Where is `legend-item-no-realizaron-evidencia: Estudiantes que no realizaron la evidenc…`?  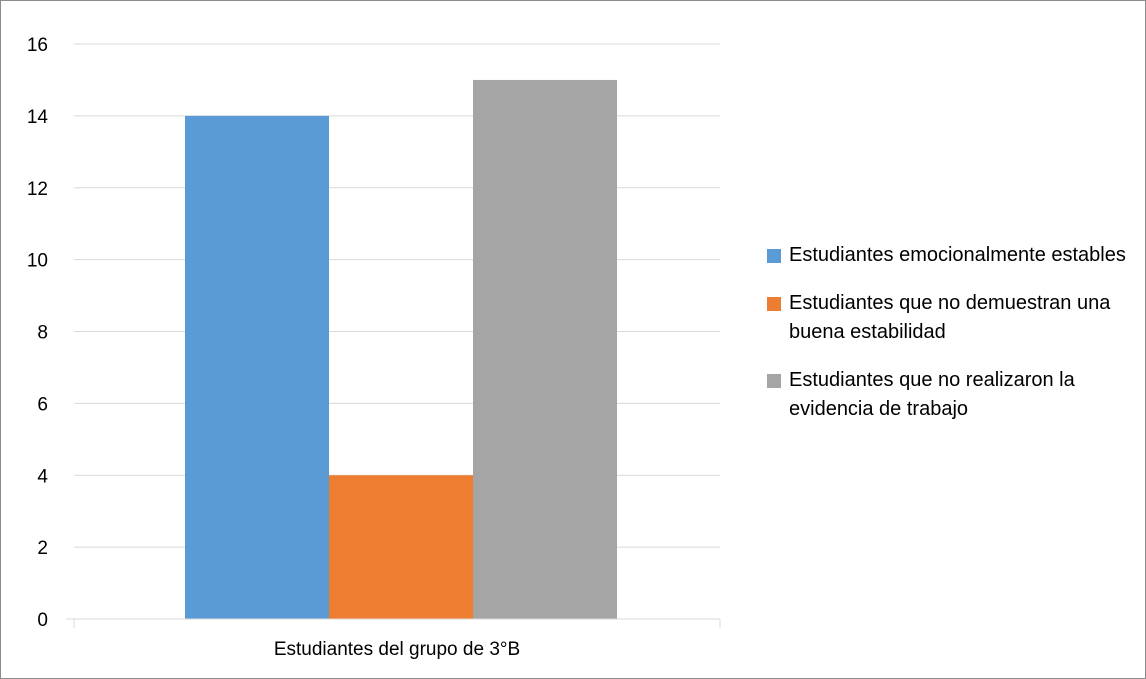
legend-item-no-realizaron-evidencia: Estudiantes que no realizaron la evidenc… is located at coordinates (952, 395).